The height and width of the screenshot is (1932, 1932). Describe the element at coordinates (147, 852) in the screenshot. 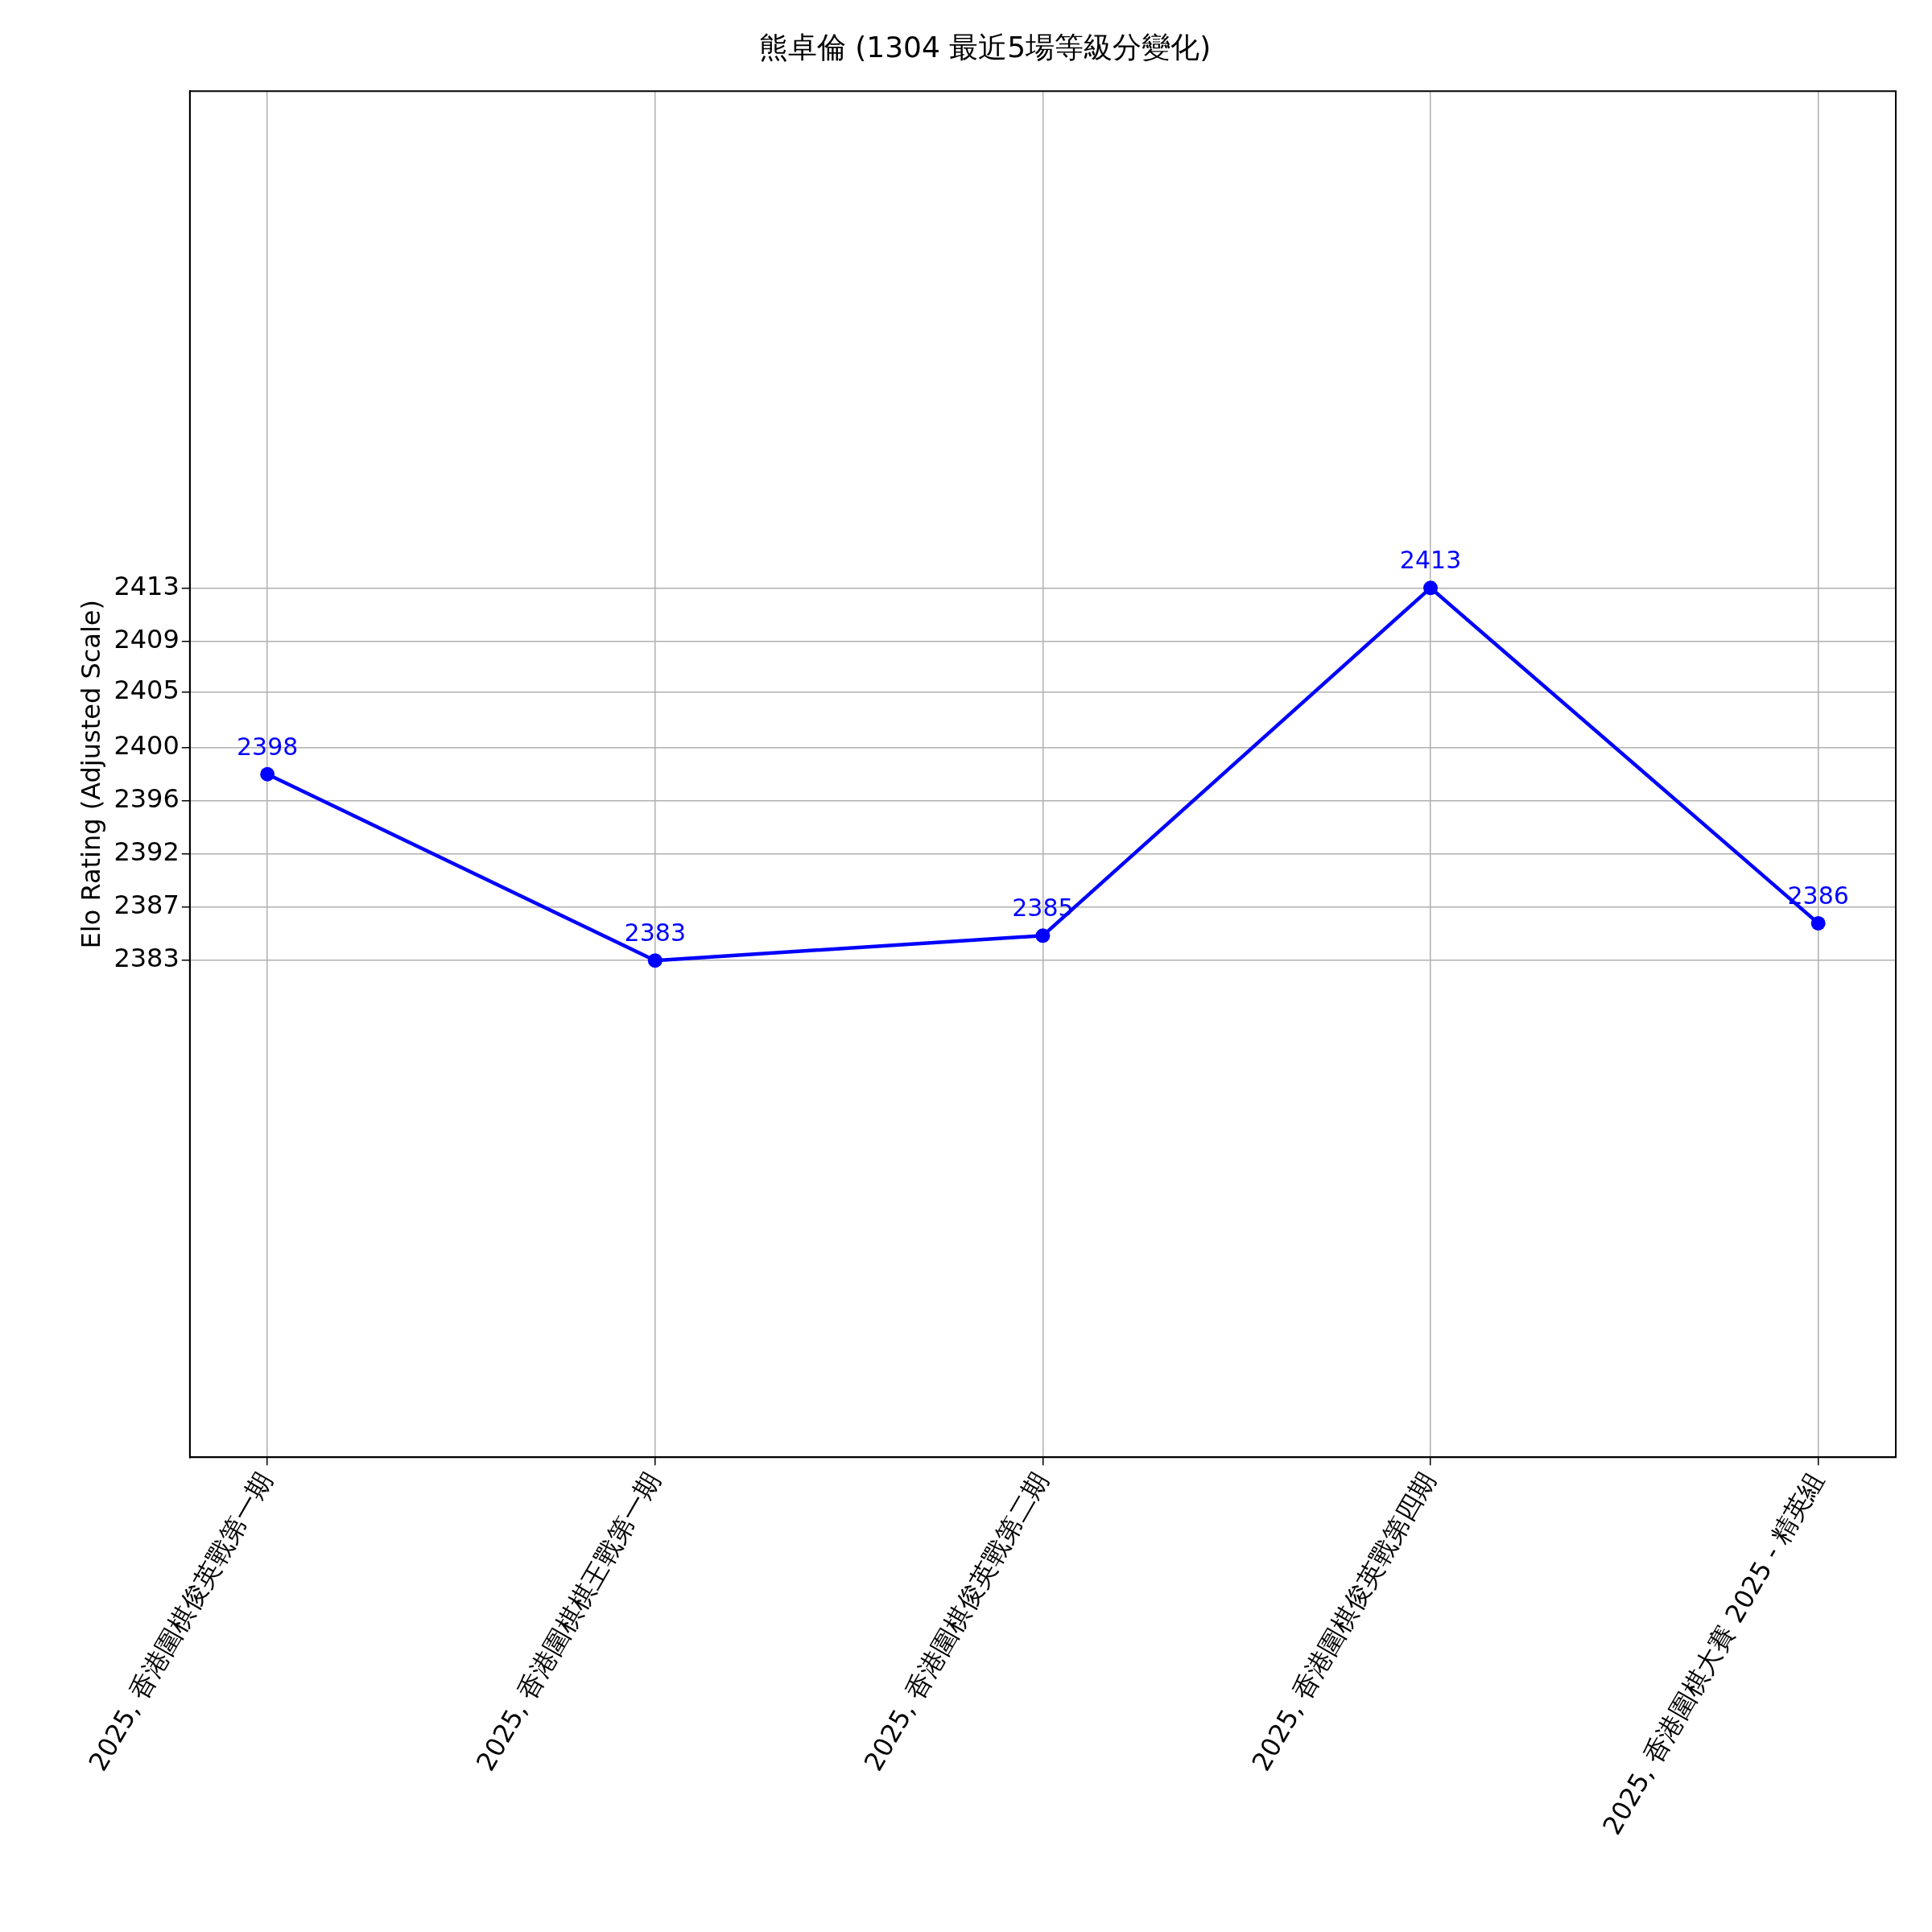

I see `y-tick-label: 2392` at that location.